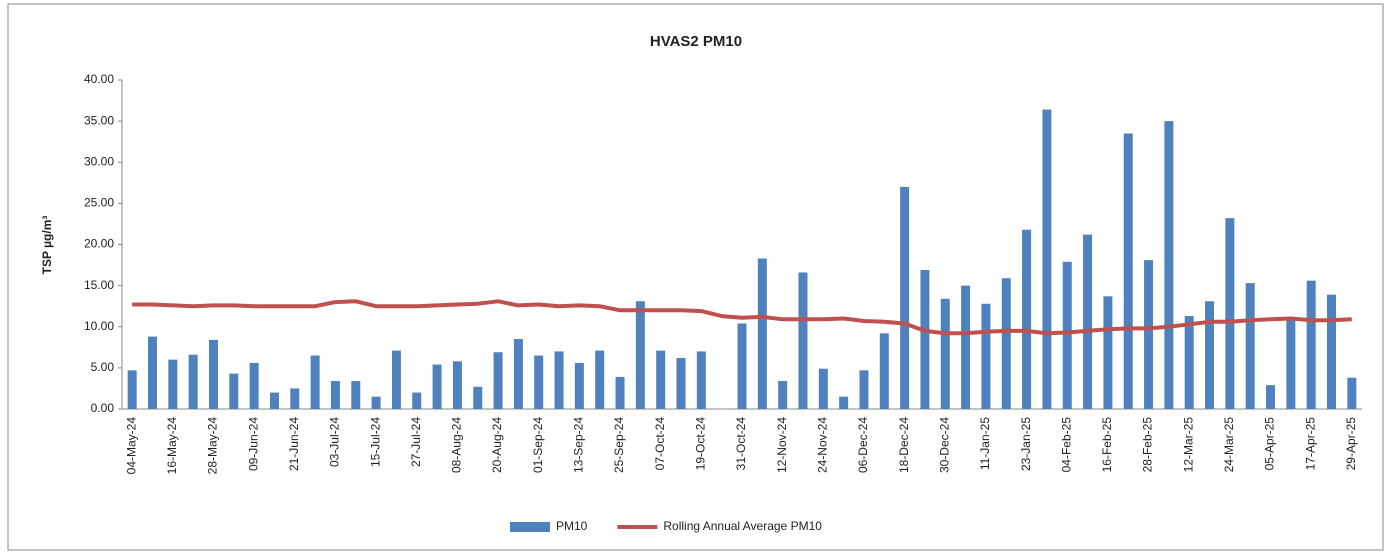  Describe the element at coordinates (863, 445) in the screenshot. I see `x-tick-label: 06-Dec-24` at that location.